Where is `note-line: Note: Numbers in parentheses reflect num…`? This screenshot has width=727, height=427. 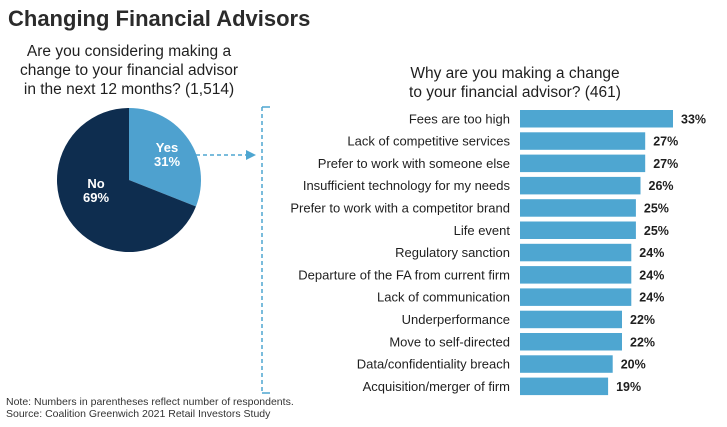 note-line: Note: Numbers in parentheses reflect num… is located at coordinates (150, 402).